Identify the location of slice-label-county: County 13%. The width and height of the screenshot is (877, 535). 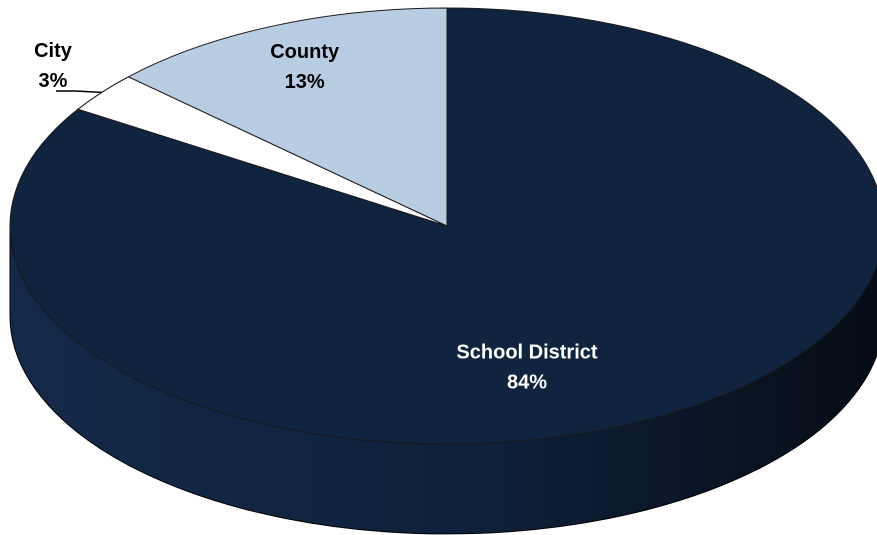
(305, 67).